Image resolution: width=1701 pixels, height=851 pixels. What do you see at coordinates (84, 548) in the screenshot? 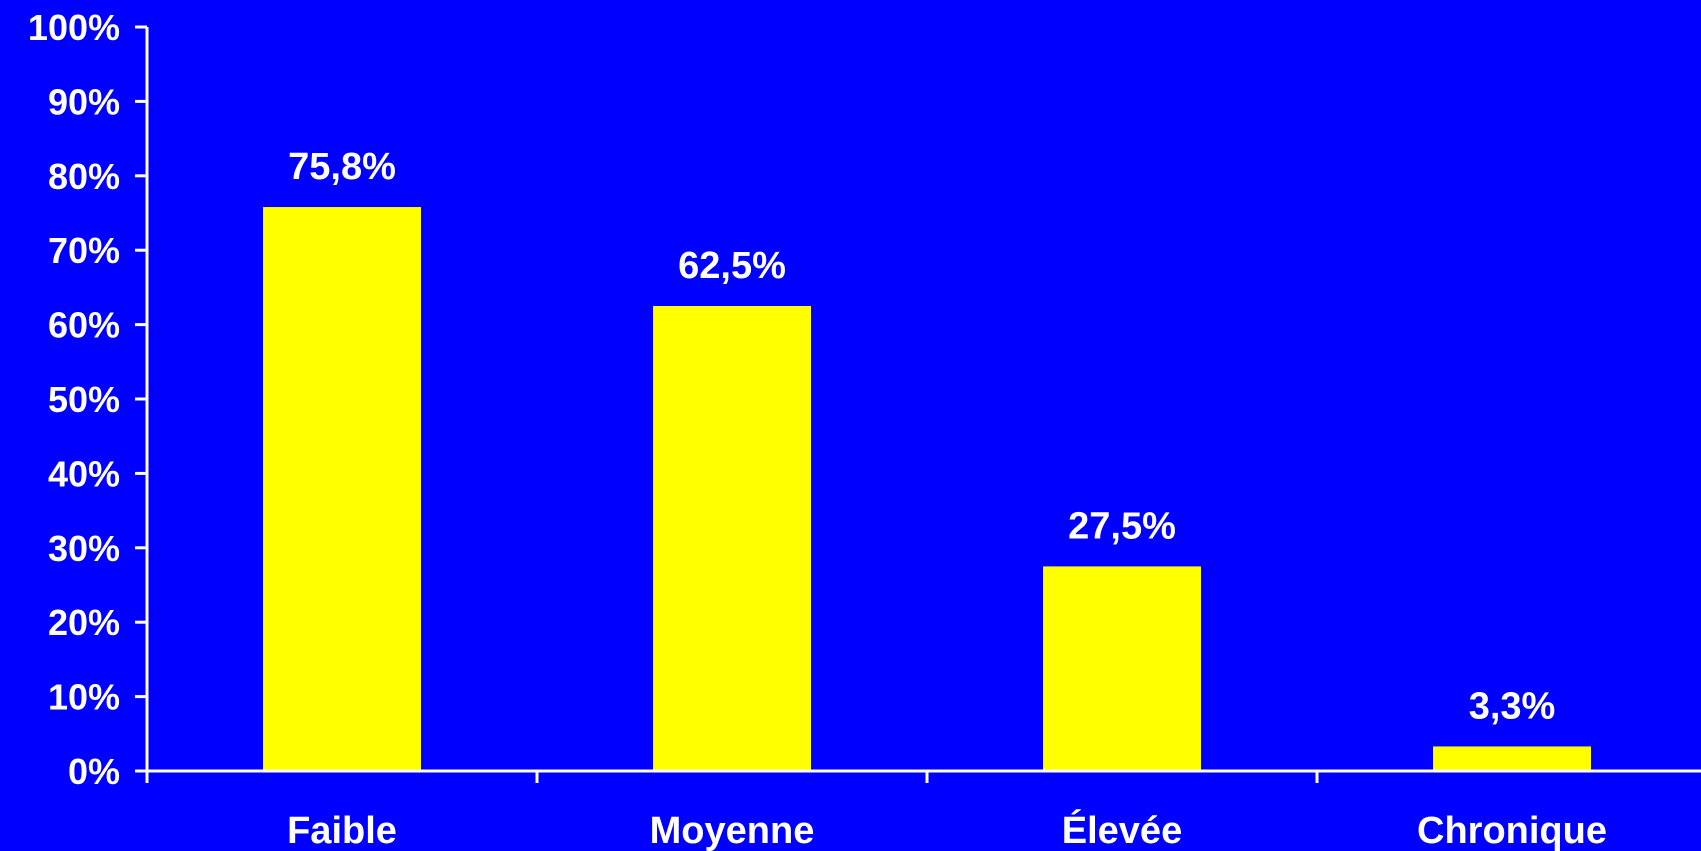
I see `y-tick-label: 30%` at bounding box center [84, 548].